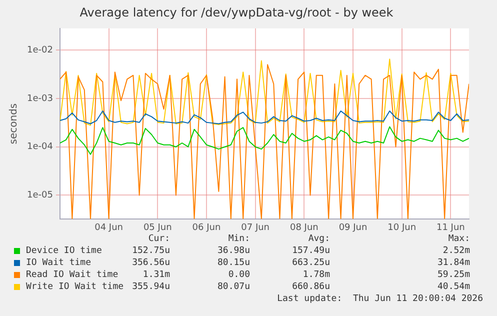 The height and width of the screenshot is (316, 497). Describe the element at coordinates (450, 227) in the screenshot. I see `x-tick-label: 11 Jun` at that location.